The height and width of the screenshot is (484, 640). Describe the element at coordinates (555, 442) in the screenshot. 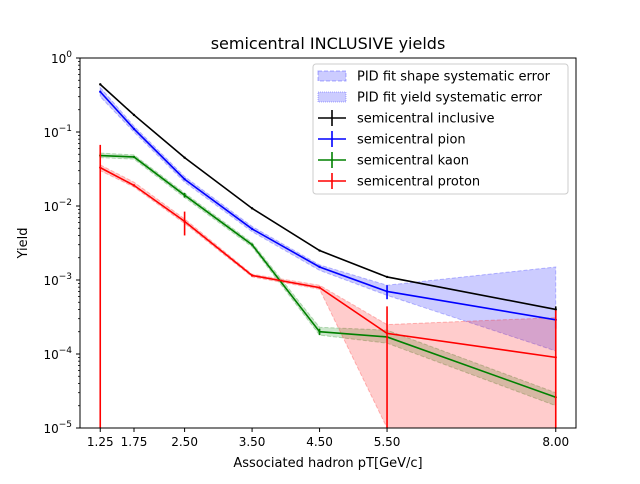

I see `x-tick-label: 8.00` at that location.